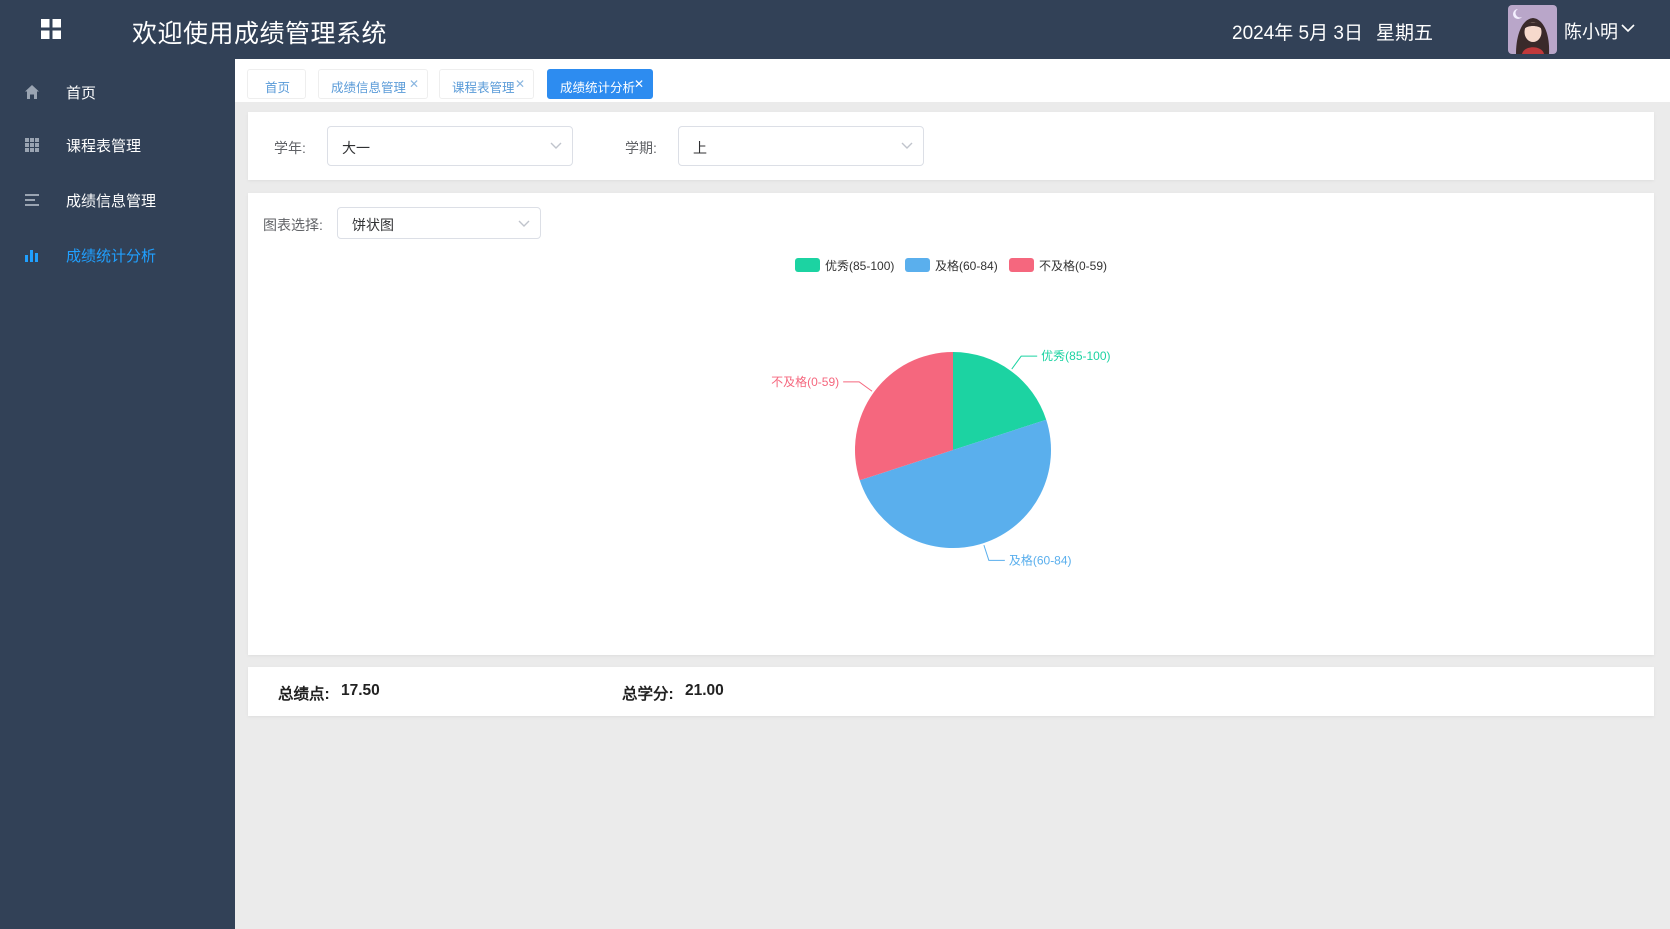 Image resolution: width=1670 pixels, height=929 pixels. Describe the element at coordinates (117, 494) in the screenshot. I see `sidebar: 首页 课程表管理 成绩信息管理 成绩统计分析` at that location.